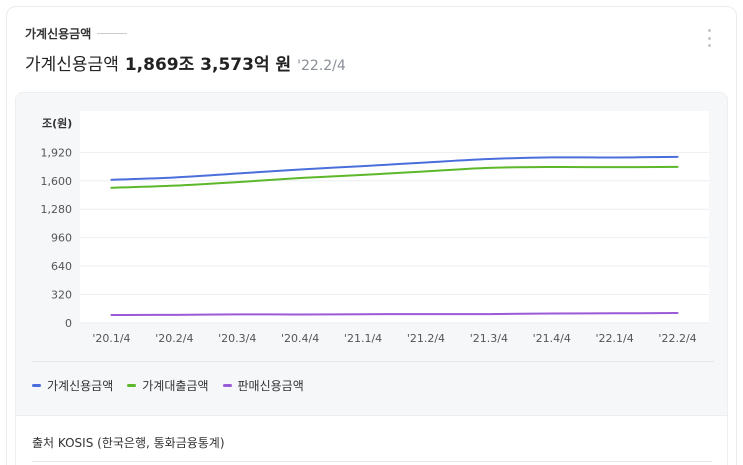 This screenshot has width=743, height=465. Describe the element at coordinates (57, 123) in the screenshot. I see `y-axis-label: 조(원)` at that location.